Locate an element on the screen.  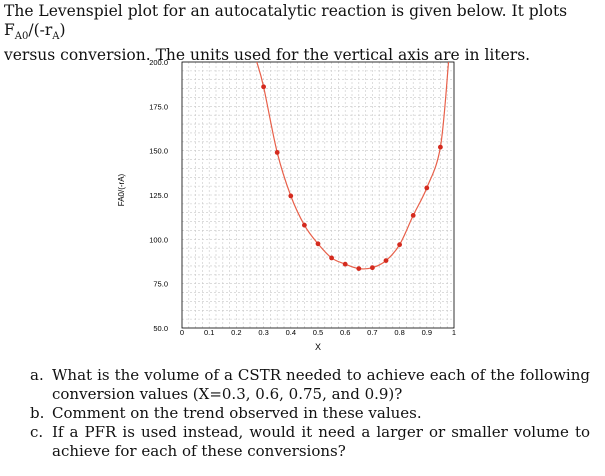
x-tick-label: 0.9 is located at coordinates (427, 332).